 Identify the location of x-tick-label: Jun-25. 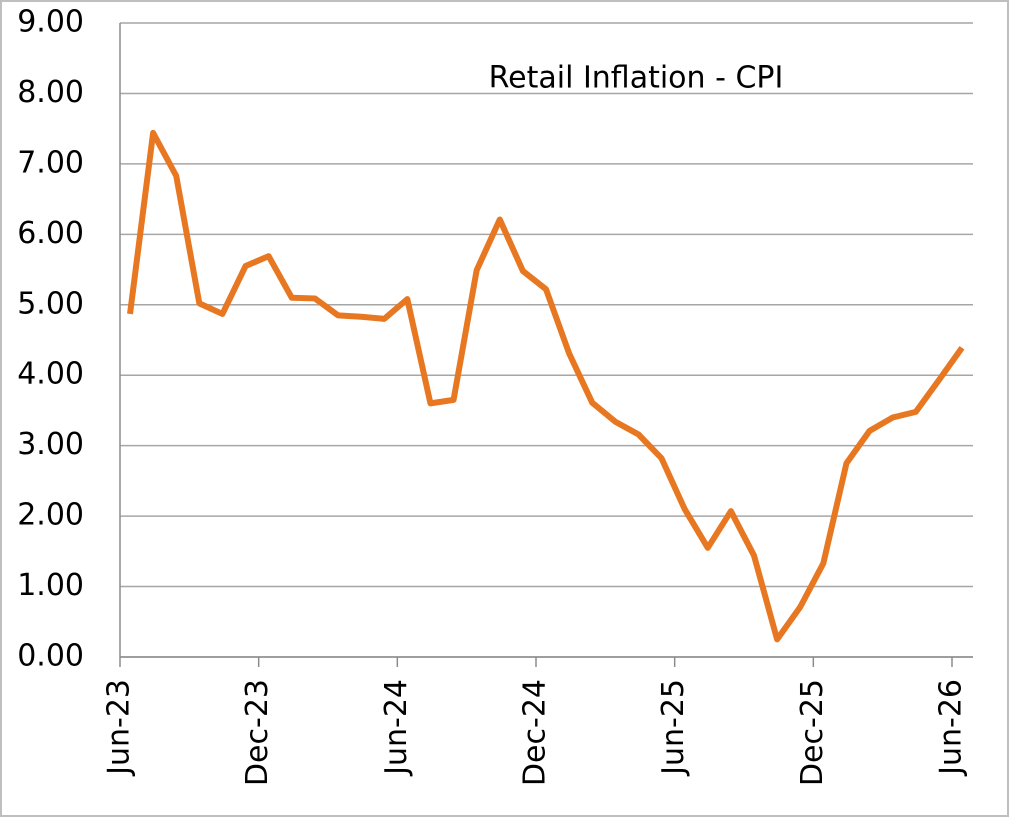
(673, 728).